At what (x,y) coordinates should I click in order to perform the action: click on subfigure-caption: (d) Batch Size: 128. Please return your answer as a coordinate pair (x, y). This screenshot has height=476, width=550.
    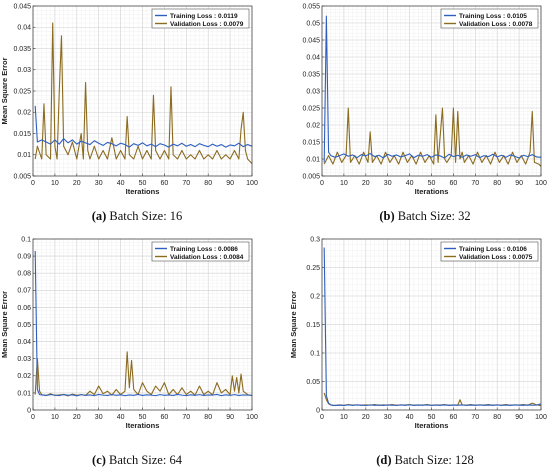
    Looking at the image, I should click on (425, 460).